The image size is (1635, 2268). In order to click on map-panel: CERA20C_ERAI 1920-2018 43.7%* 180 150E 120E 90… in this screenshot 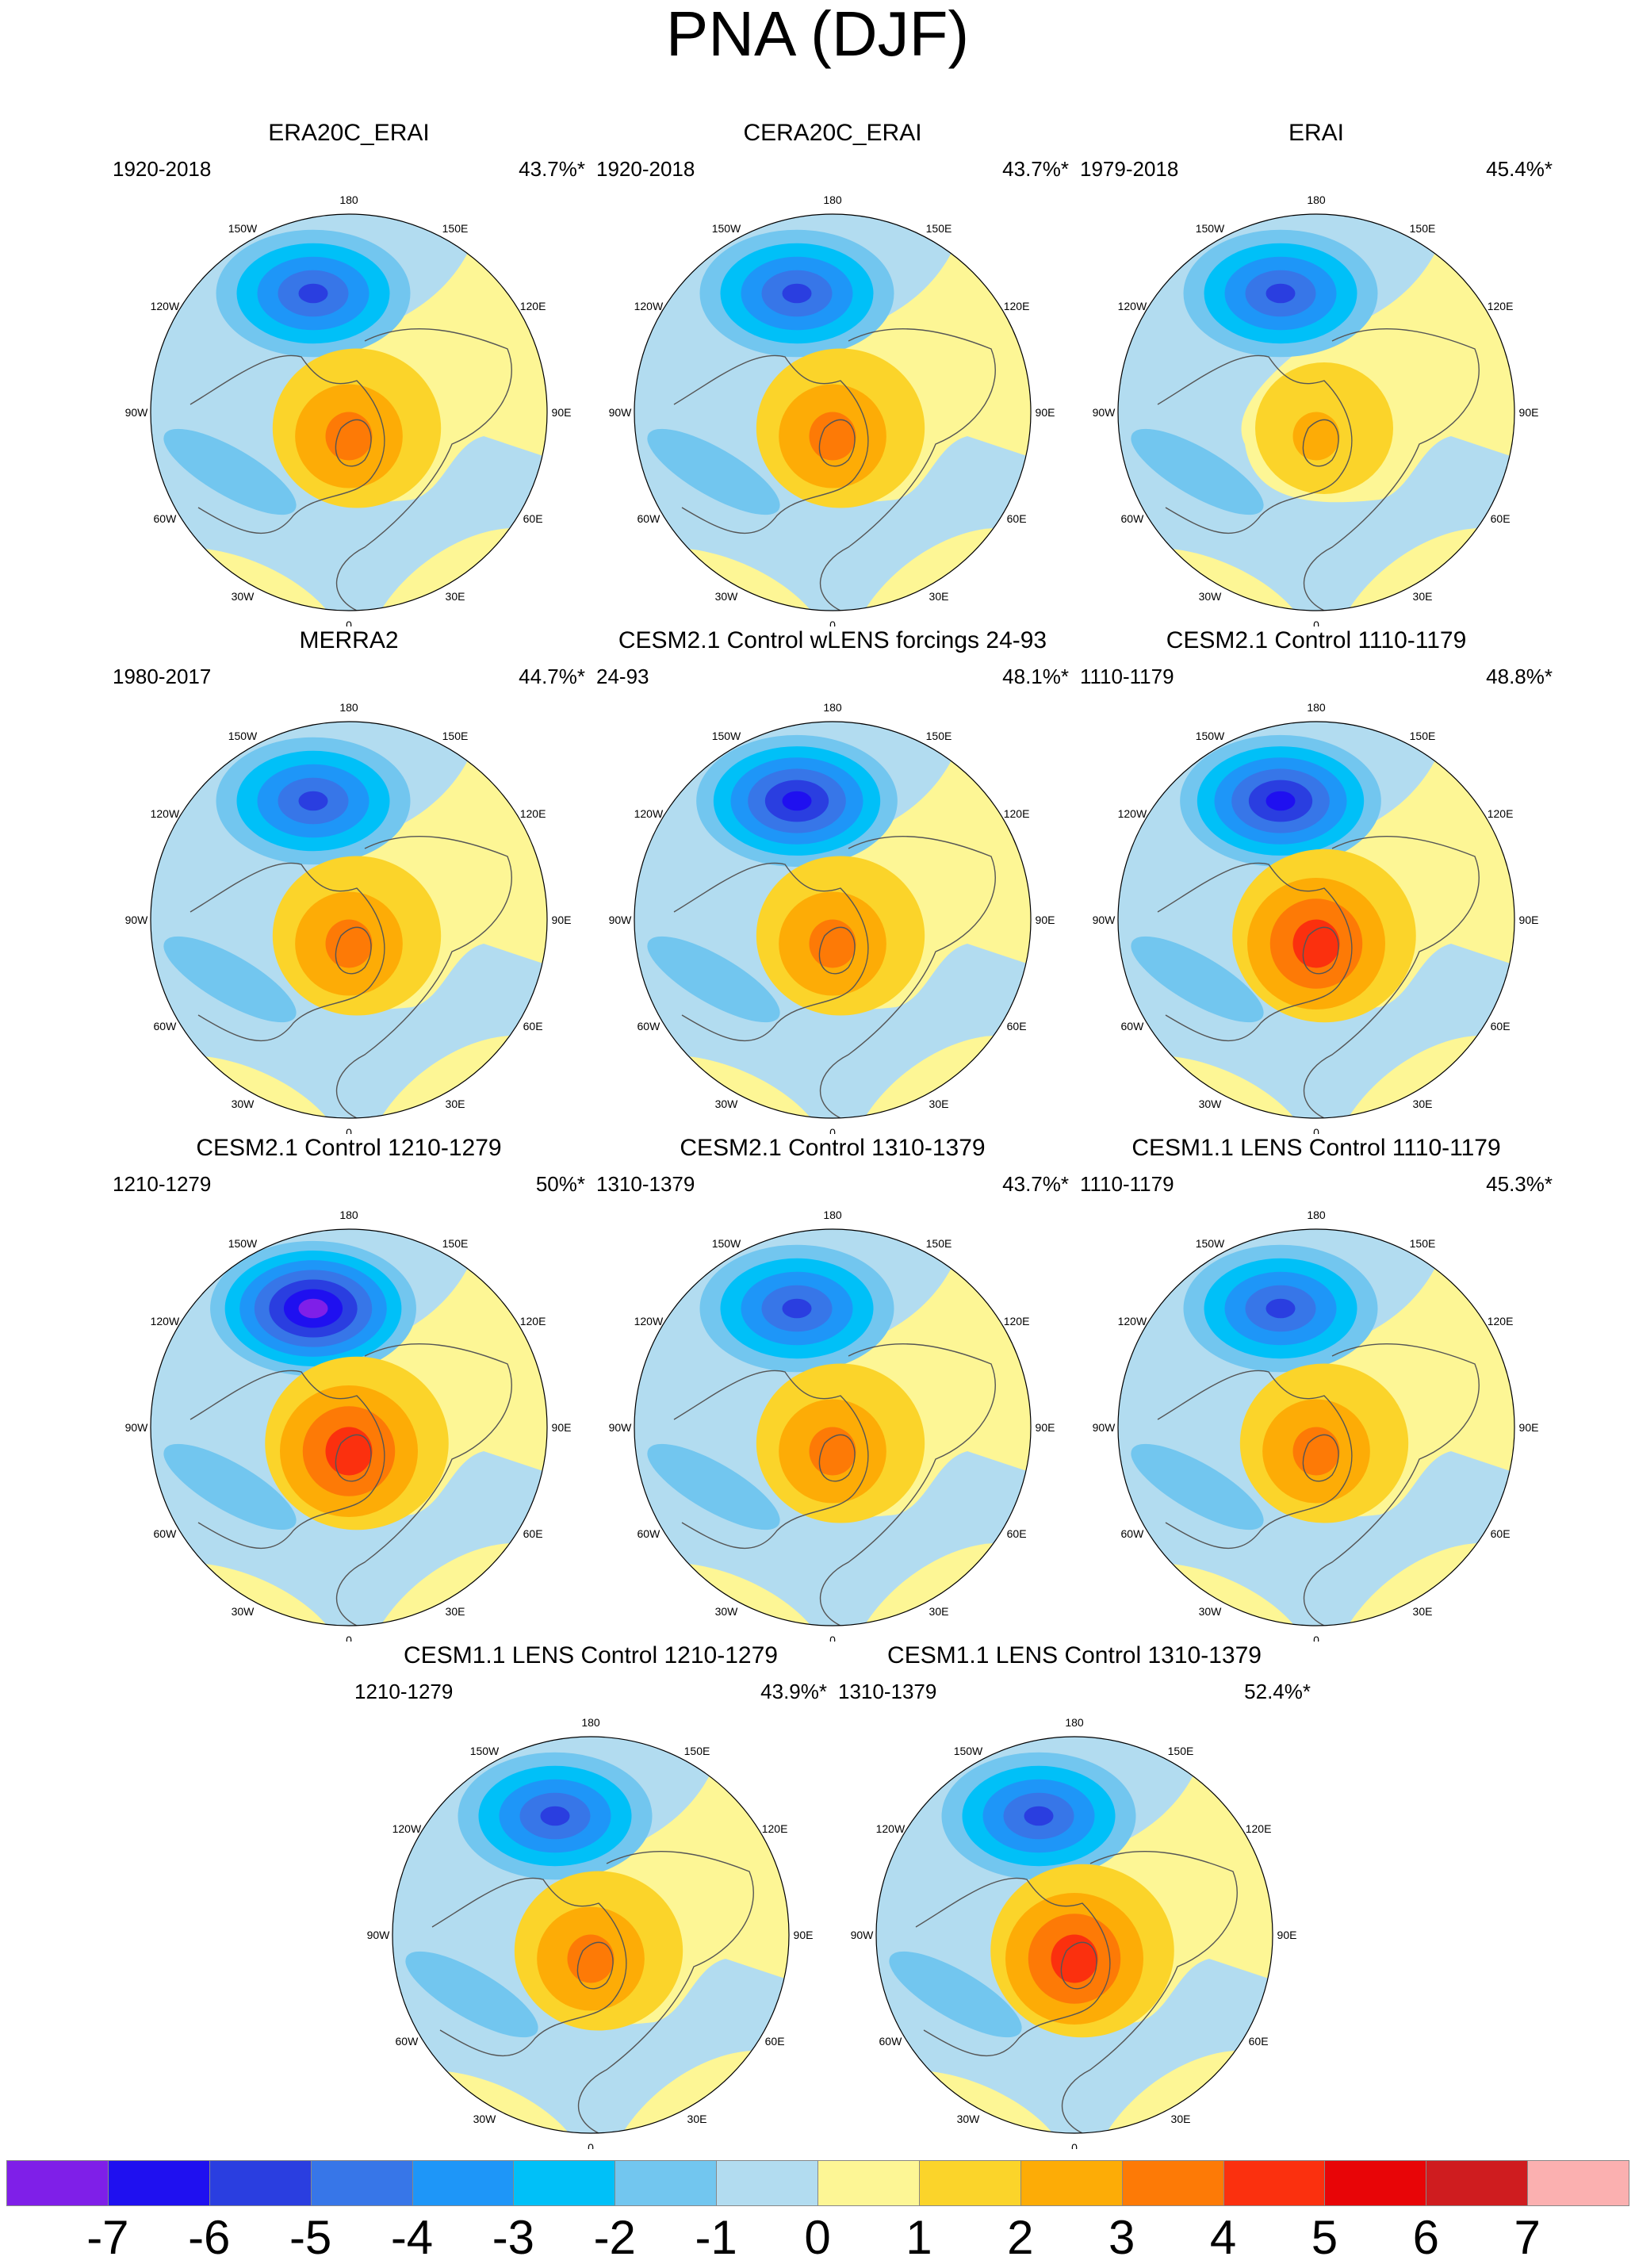, I will do `click(832, 372)`.